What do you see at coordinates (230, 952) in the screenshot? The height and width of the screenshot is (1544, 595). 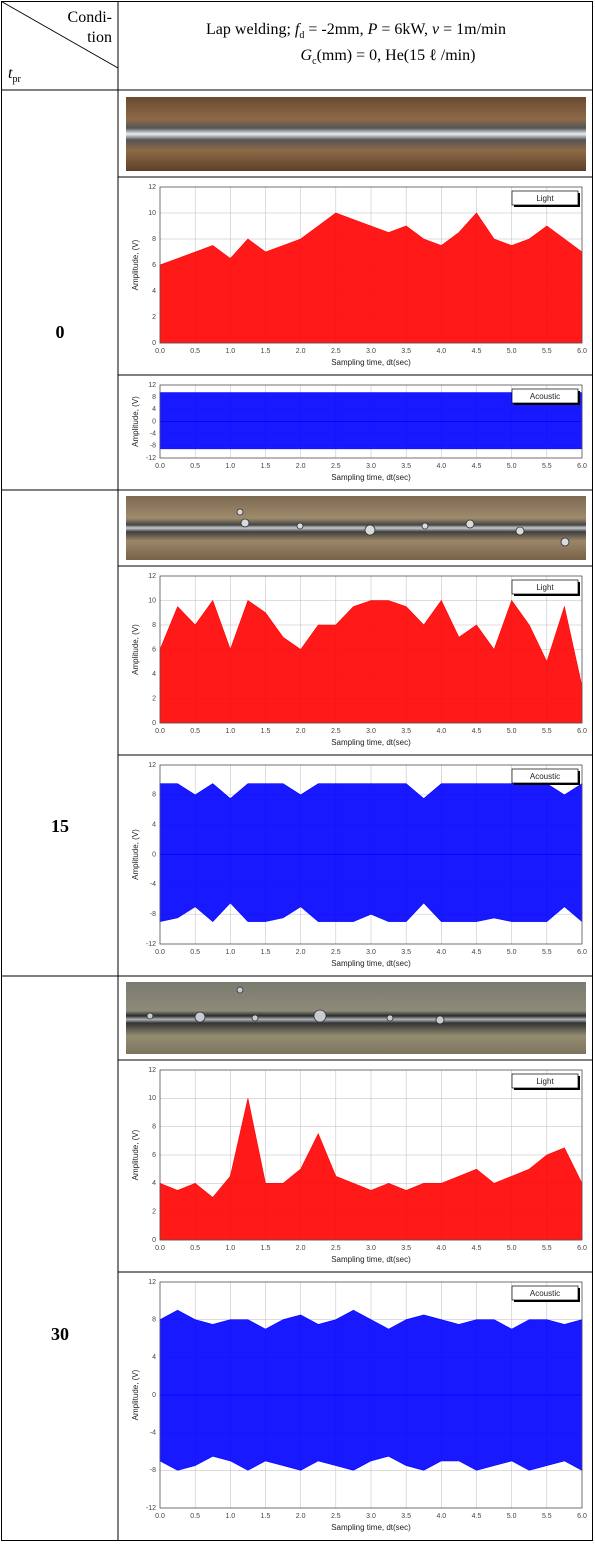 I see `x-tick-label: 1.0` at bounding box center [230, 952].